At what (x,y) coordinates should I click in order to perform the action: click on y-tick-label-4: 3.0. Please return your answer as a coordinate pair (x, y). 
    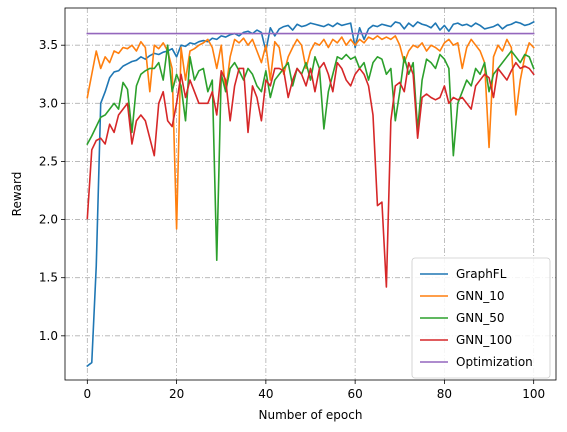
    Looking at the image, I should click on (48, 103).